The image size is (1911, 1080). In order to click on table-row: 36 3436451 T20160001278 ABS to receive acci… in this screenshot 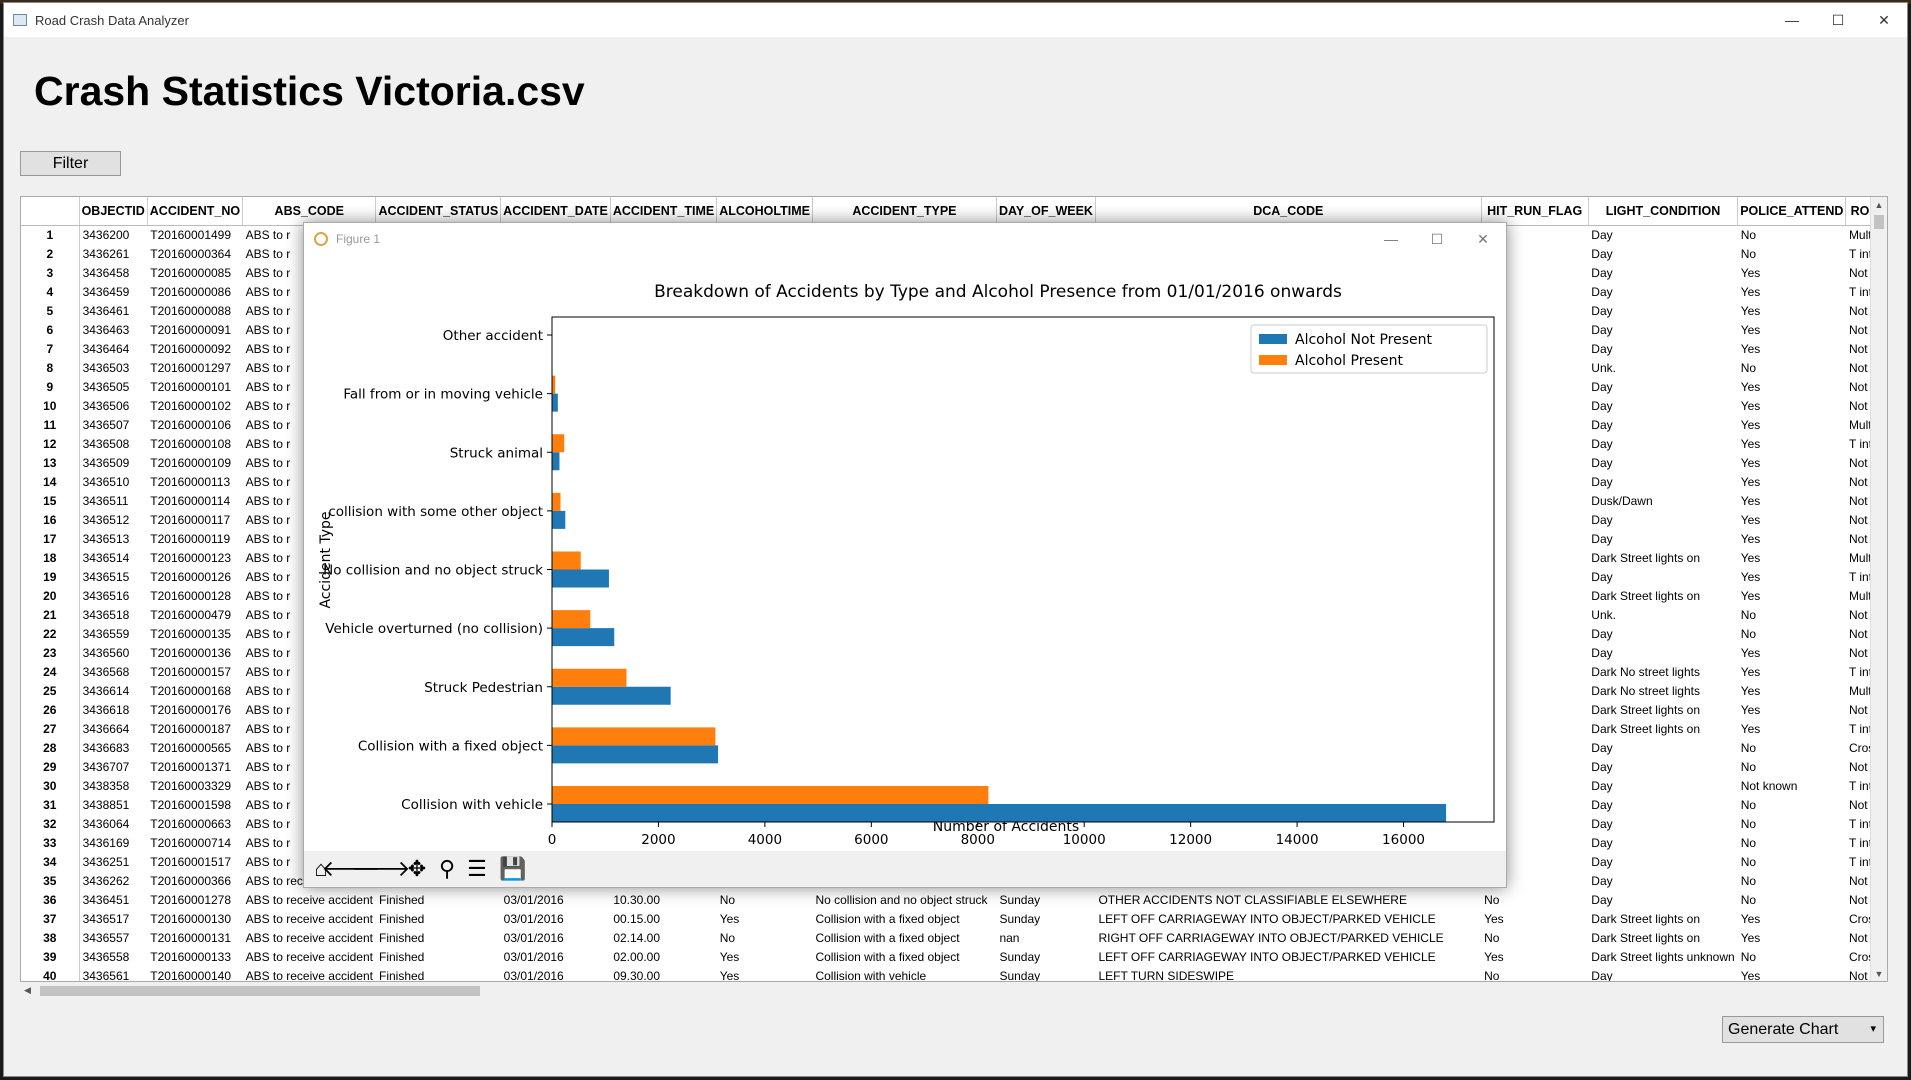, I will do `click(954, 899)`.